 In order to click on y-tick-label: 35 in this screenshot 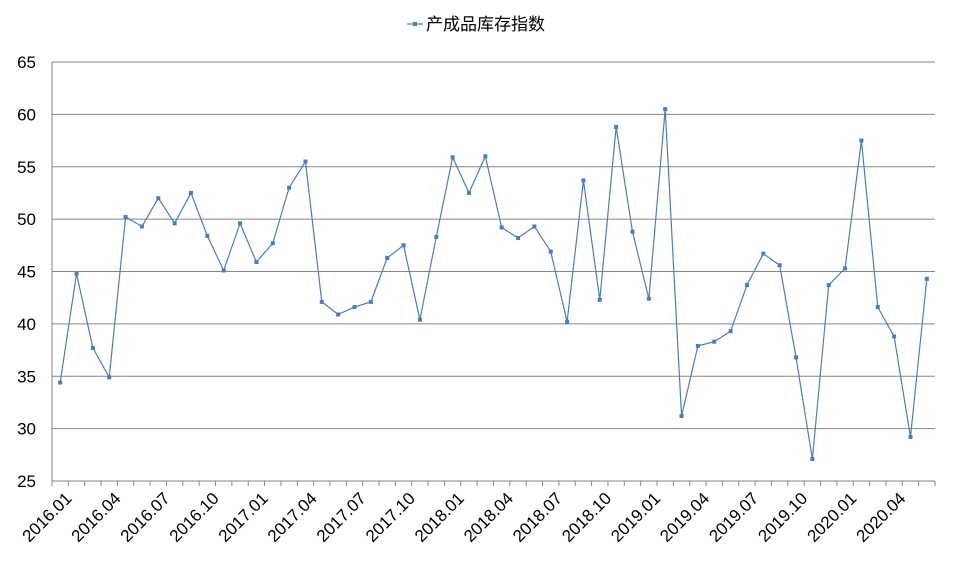, I will do `click(26, 376)`.